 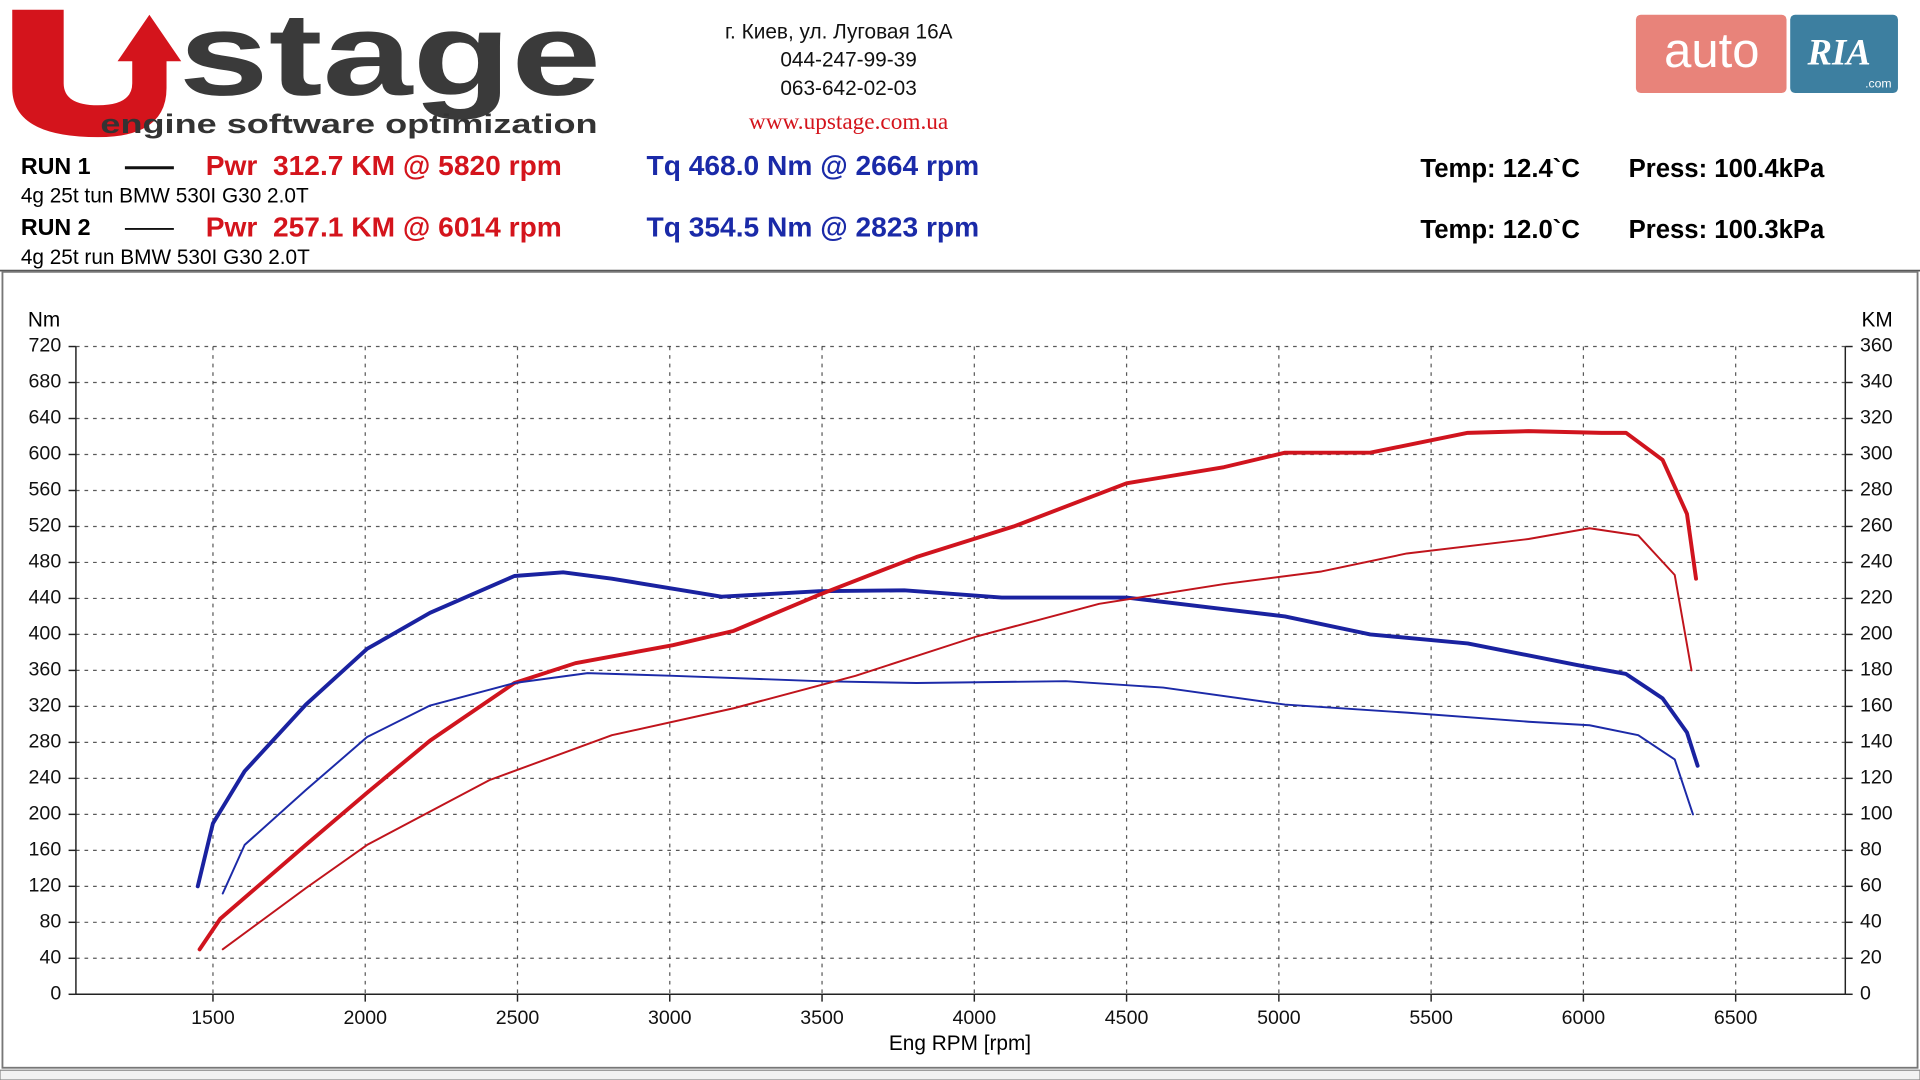 I want to click on run-torque: Tq 468.0 Nm @ 2664 rpm, so click(x=813, y=165).